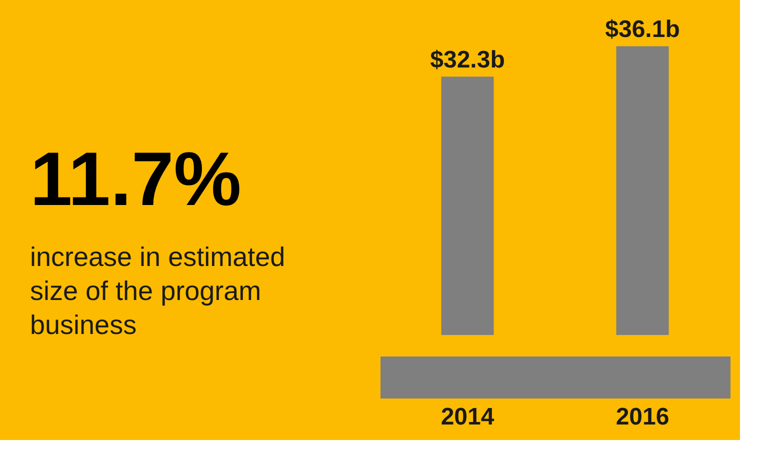 The height and width of the screenshot is (457, 759). What do you see at coordinates (642, 30) in the screenshot?
I see `data-label: $36.1b` at bounding box center [642, 30].